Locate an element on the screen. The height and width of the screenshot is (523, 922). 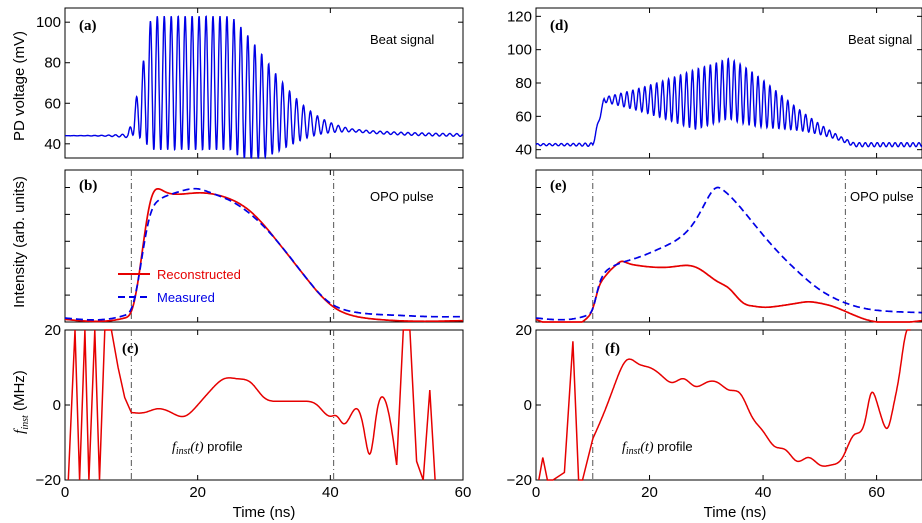
ytick-label-d-40: 40 is located at coordinates (523, 150).